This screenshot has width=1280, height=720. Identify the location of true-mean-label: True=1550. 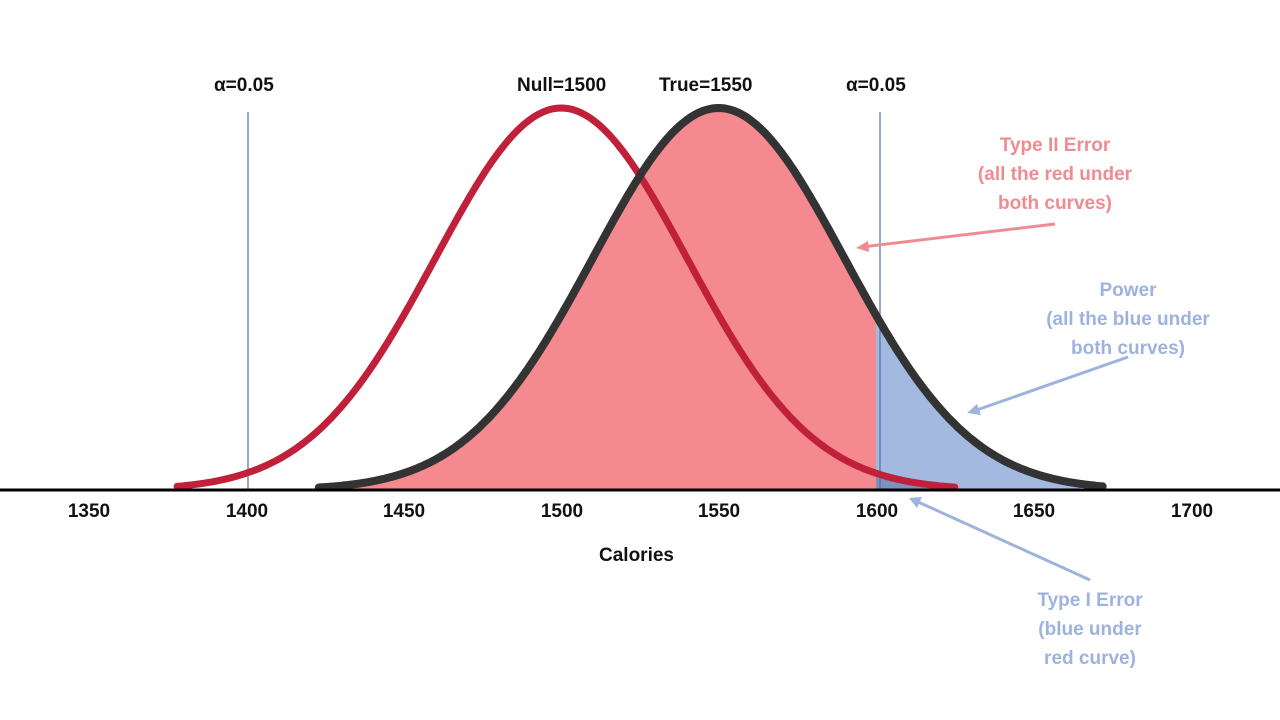
(706, 85).